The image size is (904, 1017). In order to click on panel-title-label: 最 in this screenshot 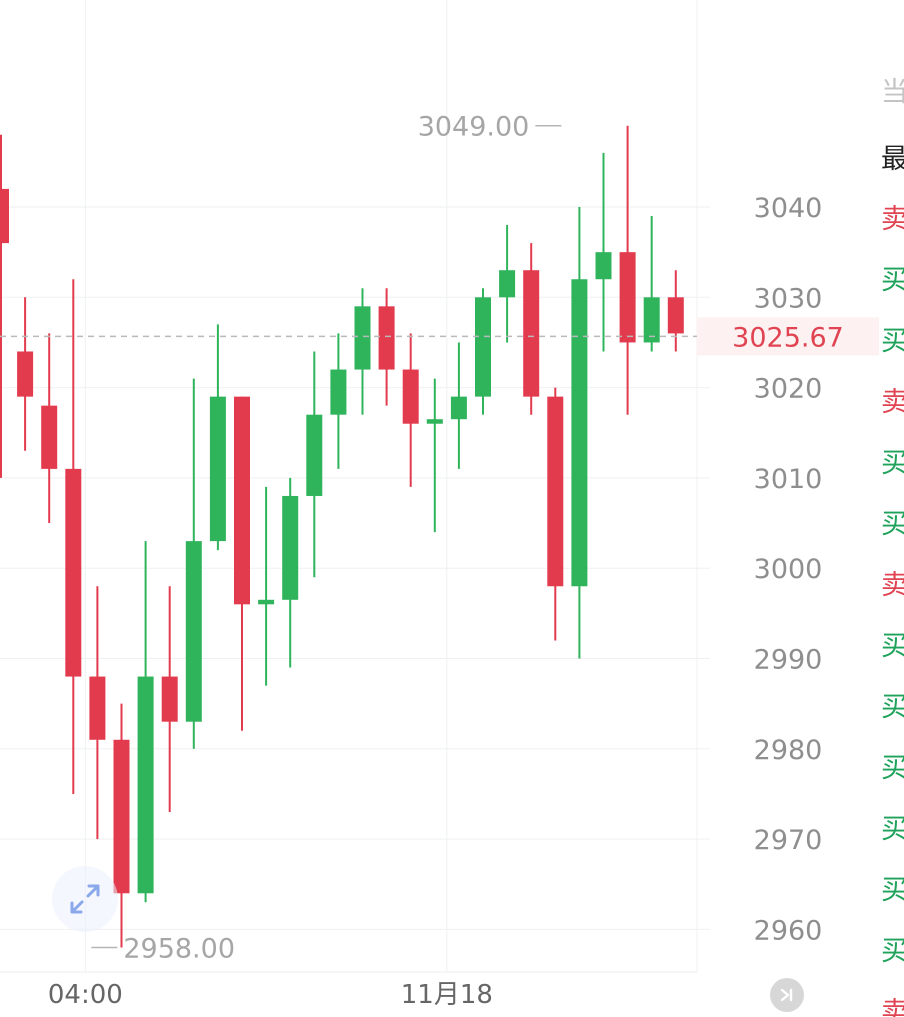, I will do `click(892, 159)`.